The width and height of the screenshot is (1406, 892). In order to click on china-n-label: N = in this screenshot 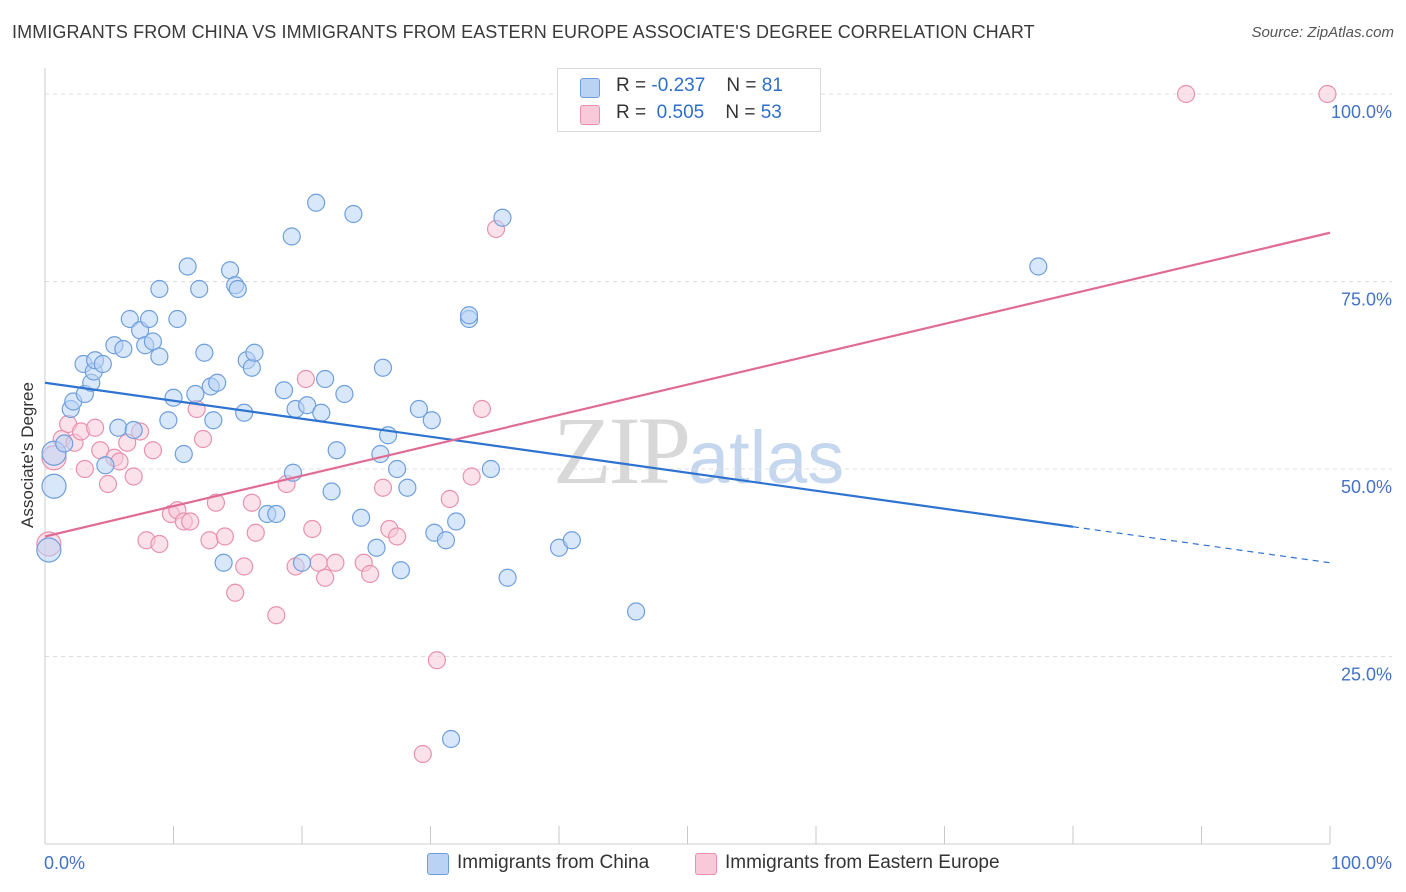, I will do `click(741, 85)`.